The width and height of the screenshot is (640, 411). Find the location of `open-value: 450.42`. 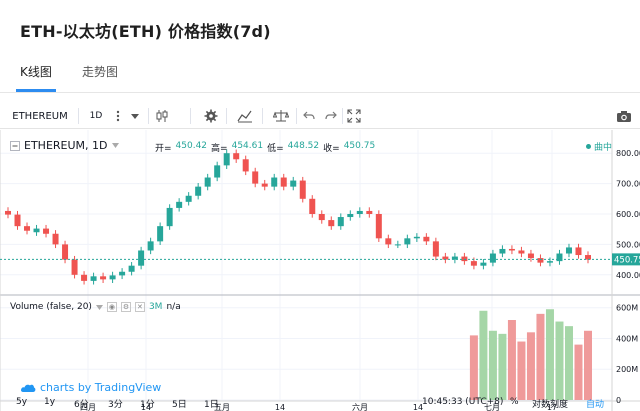

open-value: 450.42 is located at coordinates (191, 146).